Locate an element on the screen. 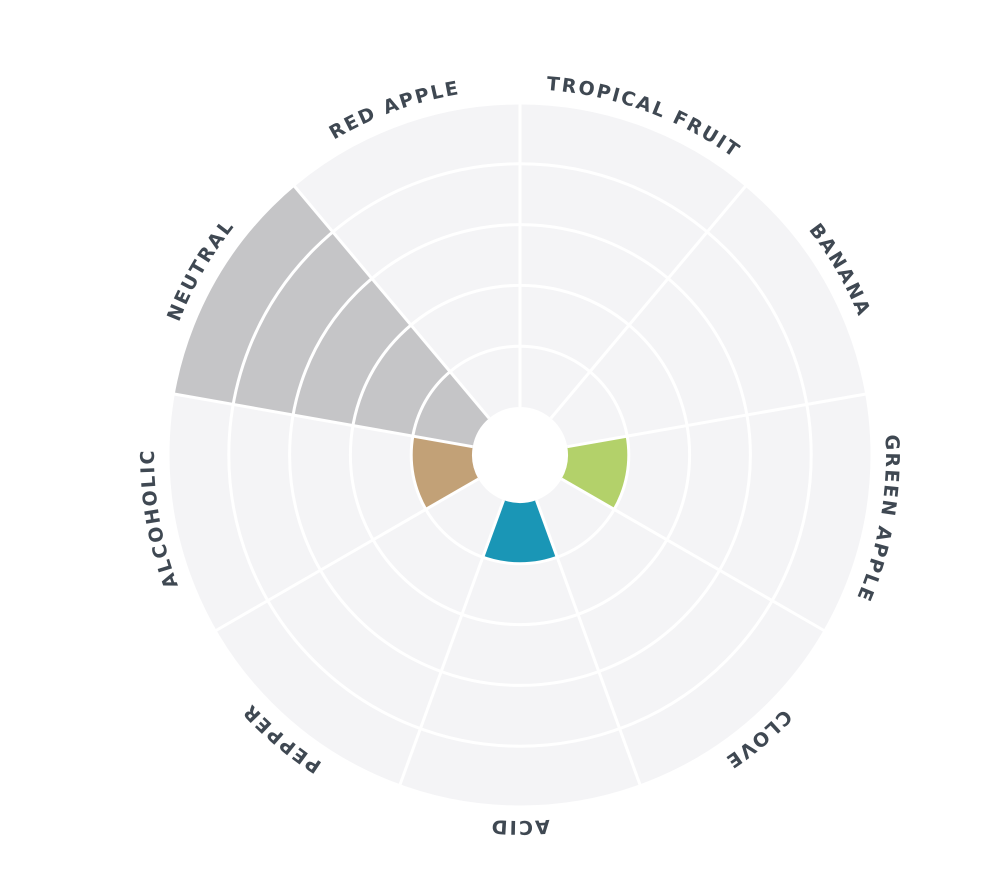 The image size is (1000, 890). segment-neutral is located at coordinates (331, 316).